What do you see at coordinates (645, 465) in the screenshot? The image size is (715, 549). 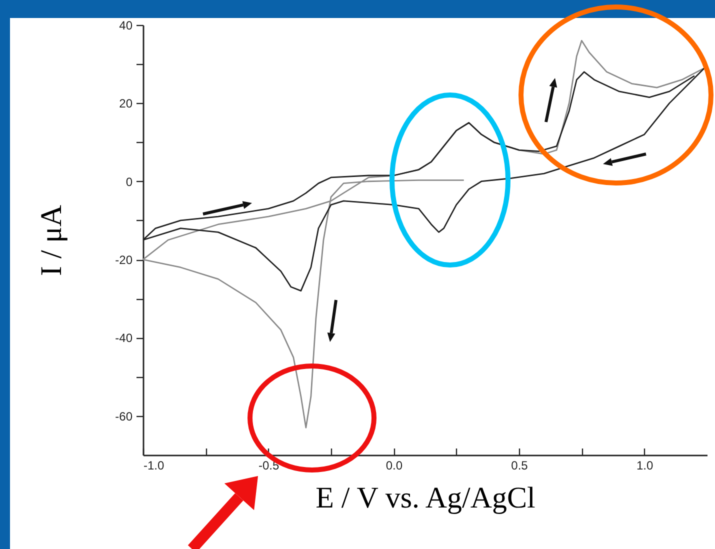 I see `x-tick-label: 1.0` at bounding box center [645, 465].